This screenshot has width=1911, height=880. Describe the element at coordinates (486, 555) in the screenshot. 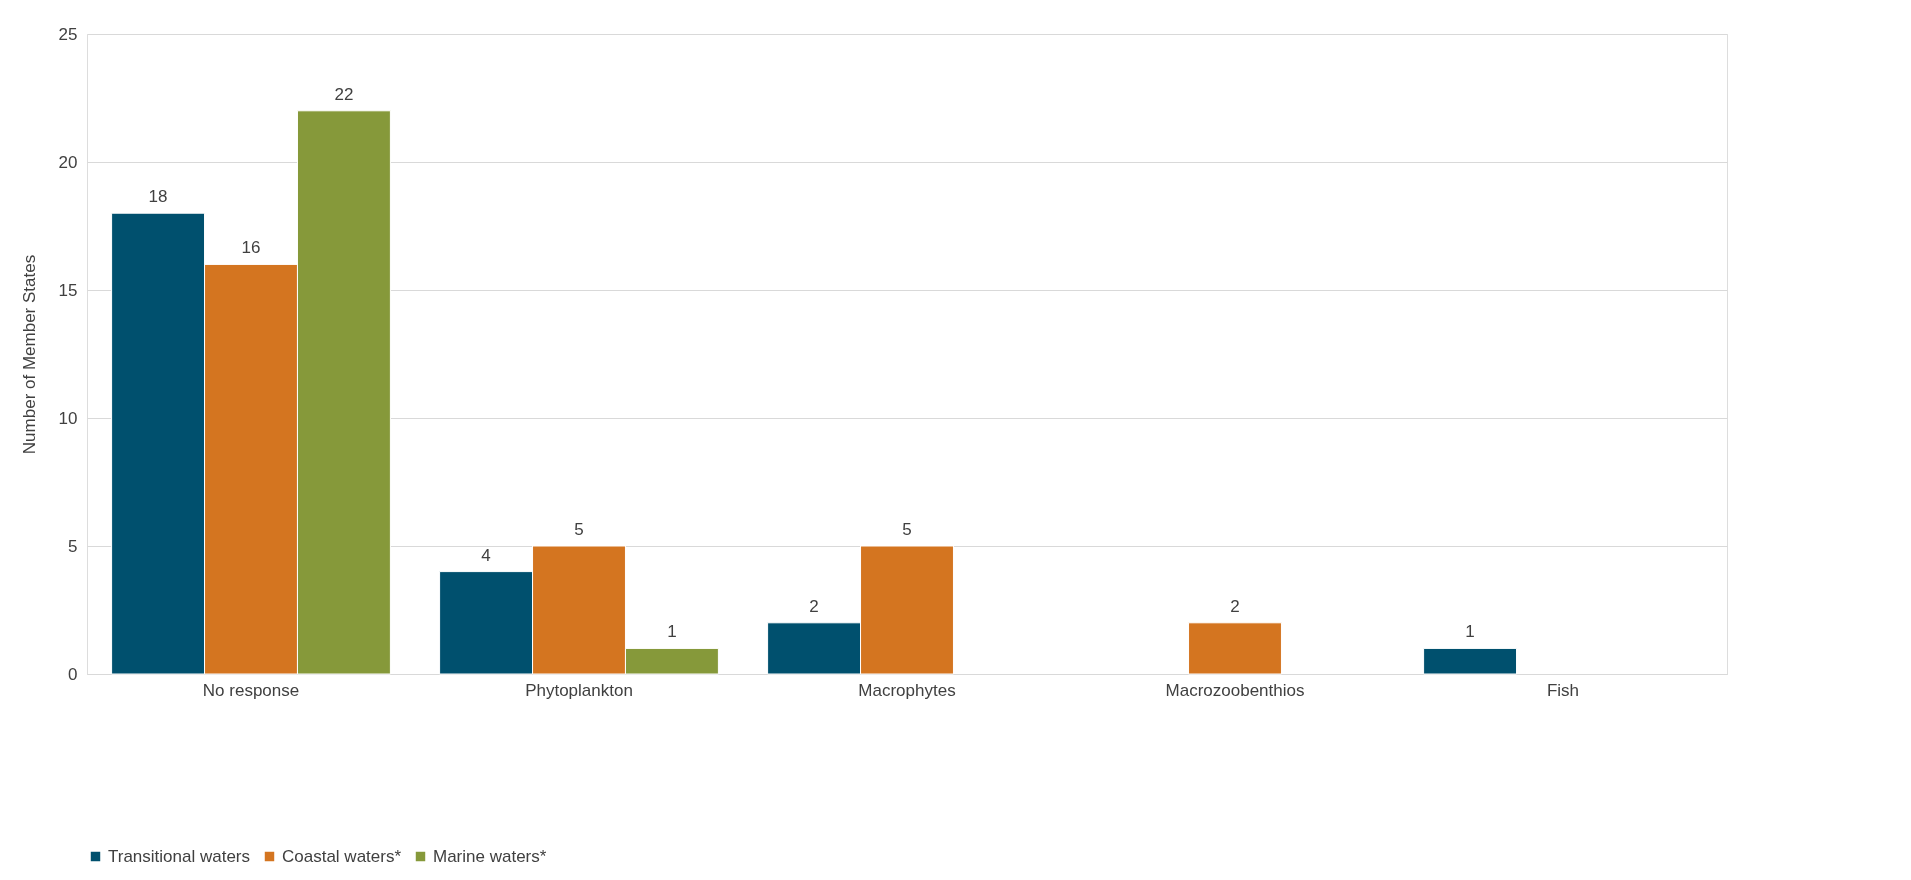

I see `data-label: 4` at that location.